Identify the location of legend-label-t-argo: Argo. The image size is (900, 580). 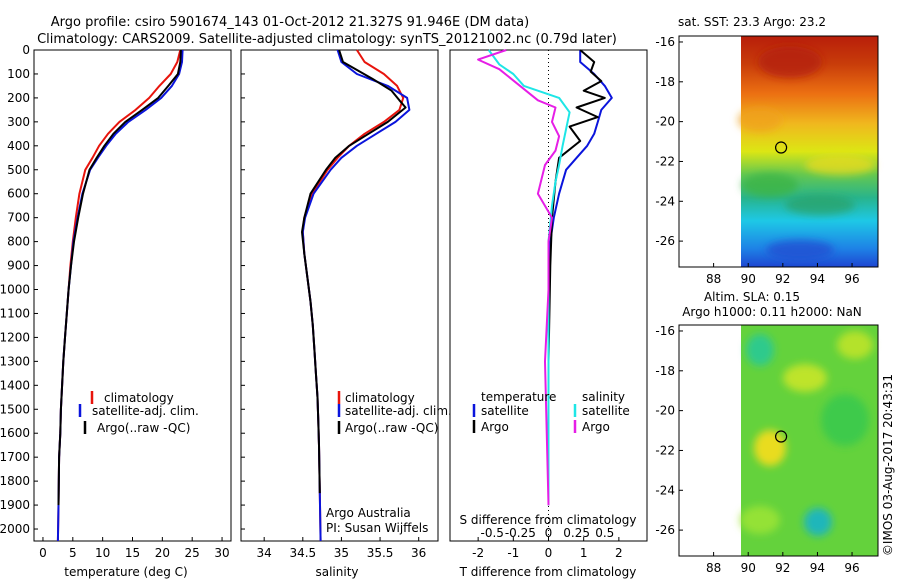
(495, 427).